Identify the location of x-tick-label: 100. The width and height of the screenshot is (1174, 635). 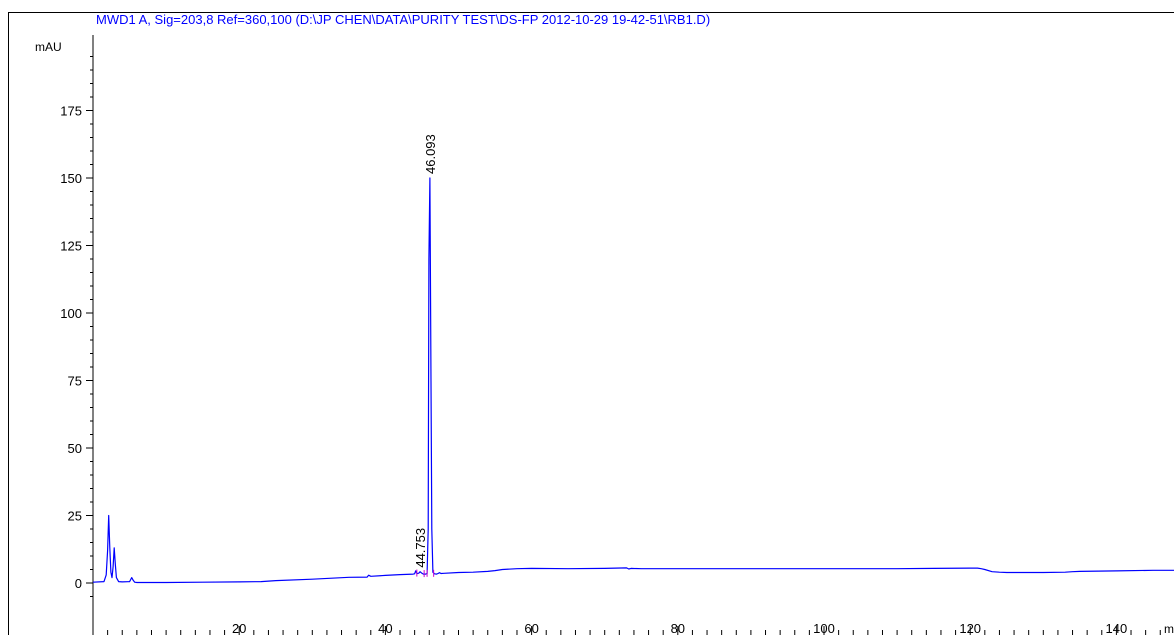
(824, 628).